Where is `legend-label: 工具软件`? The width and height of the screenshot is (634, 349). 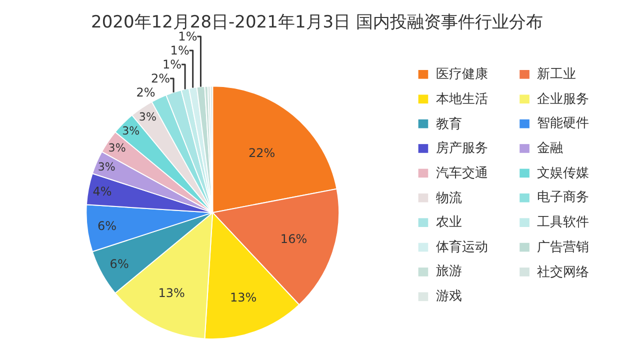
legend-label: 工具软件 is located at coordinates (563, 222).